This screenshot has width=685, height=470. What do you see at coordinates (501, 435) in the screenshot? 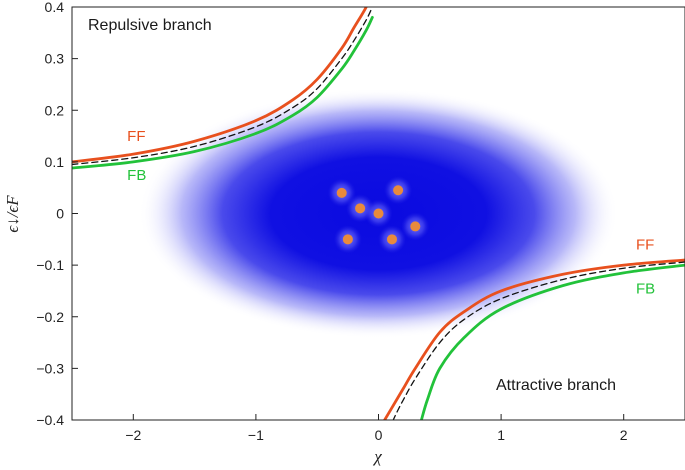
I see `x-tick-label-3: 1` at bounding box center [501, 435].